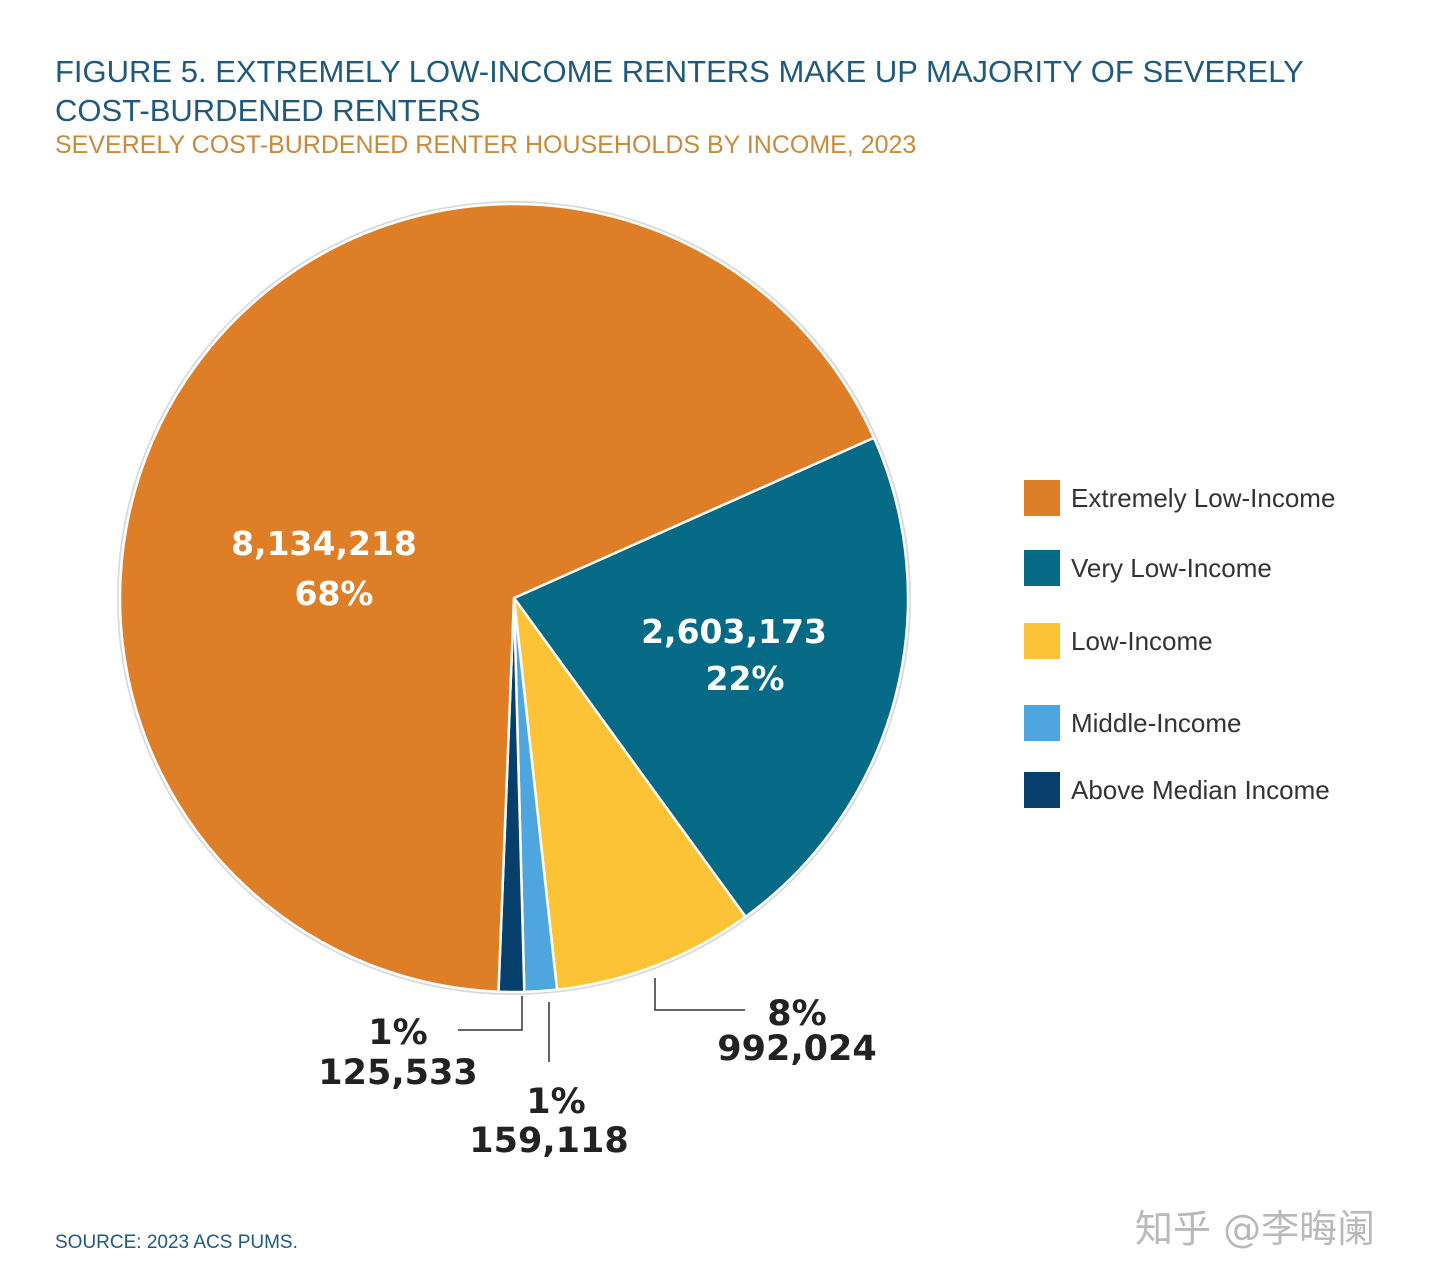 This screenshot has width=1440, height=1284. What do you see at coordinates (734, 631) in the screenshot?
I see `data-label-value-very-low-income: 2,603,173` at bounding box center [734, 631].